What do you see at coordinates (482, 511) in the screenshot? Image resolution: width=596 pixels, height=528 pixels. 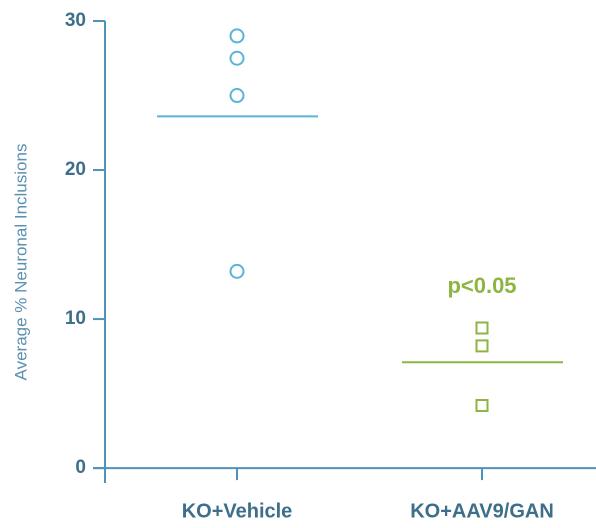 I see `x-tick-label: KO+AAV9/GAN` at bounding box center [482, 511].